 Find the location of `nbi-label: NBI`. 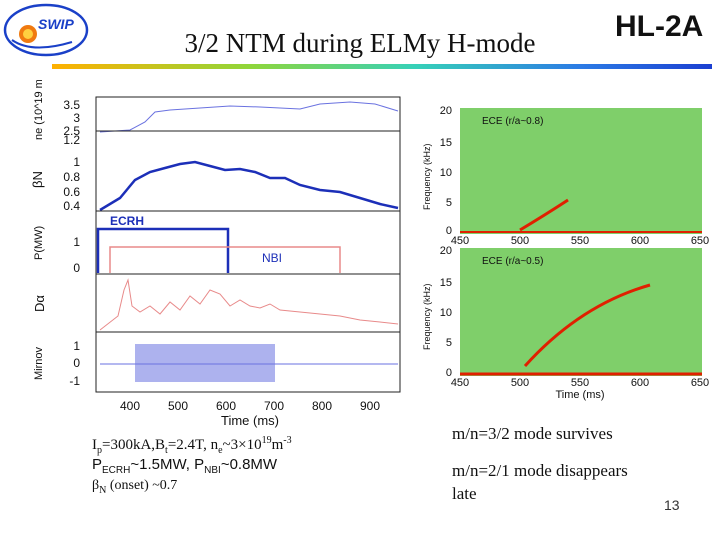

nbi-label: NBI is located at coordinates (272, 258).